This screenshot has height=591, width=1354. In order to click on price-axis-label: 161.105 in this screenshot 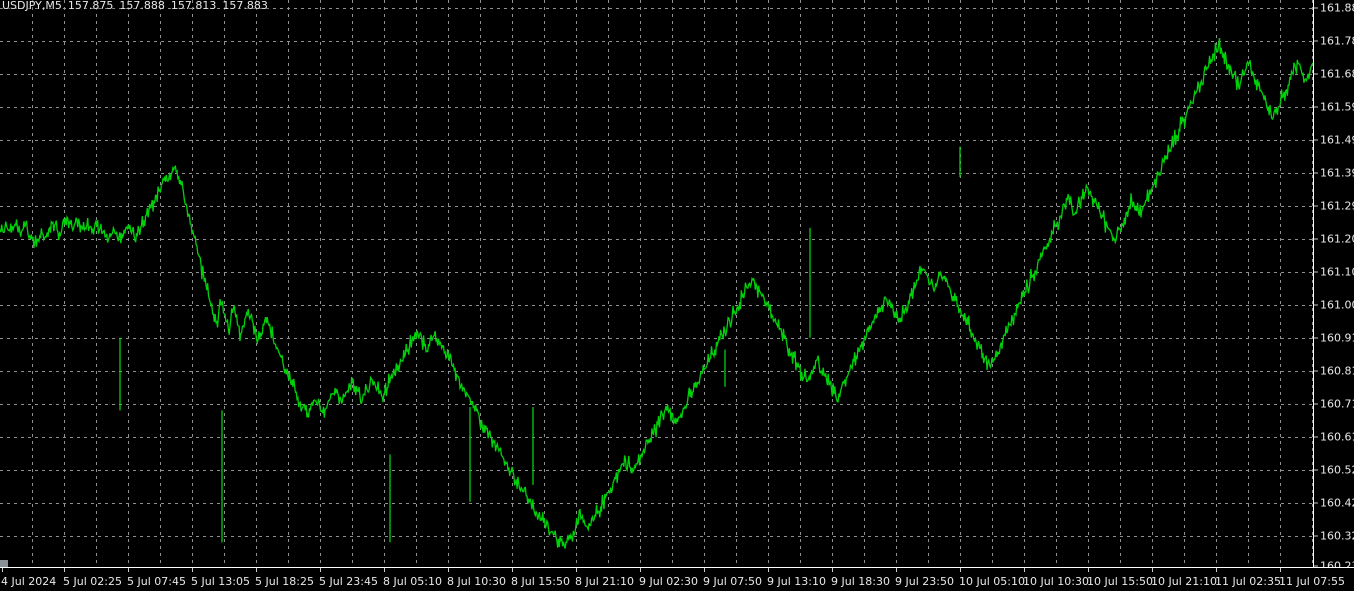, I will do `click(1337, 272)`.